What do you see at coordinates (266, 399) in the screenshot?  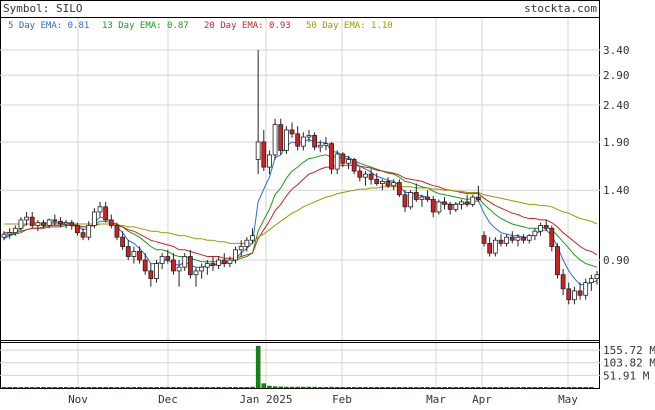 I see `month-label: Jan 2025` at bounding box center [266, 399].